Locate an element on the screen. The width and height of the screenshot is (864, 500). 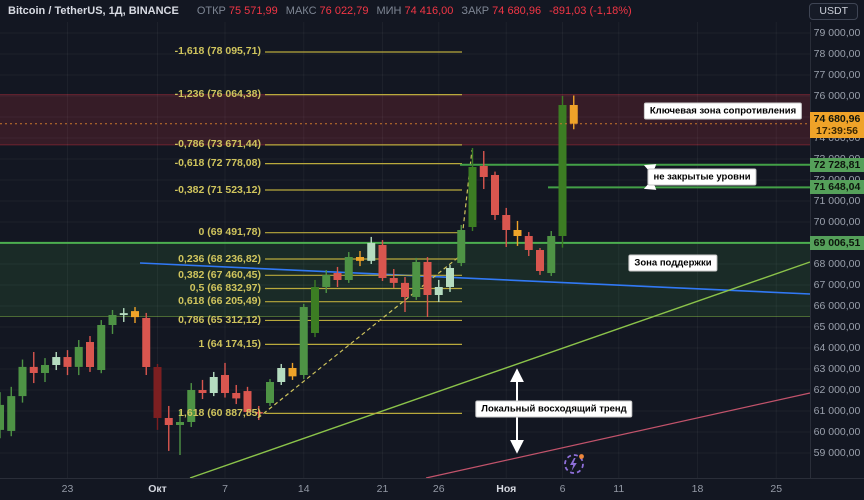
time-tick: 7 is located at coordinates (225, 489).